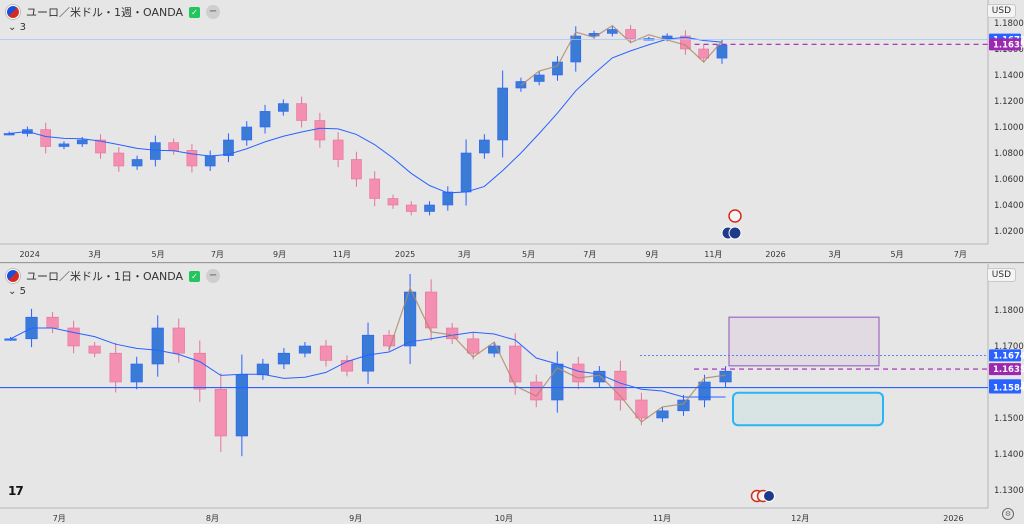  What do you see at coordinates (1009, 24) in the screenshot?
I see `price-tick-label: 1.18000` at bounding box center [1009, 24].